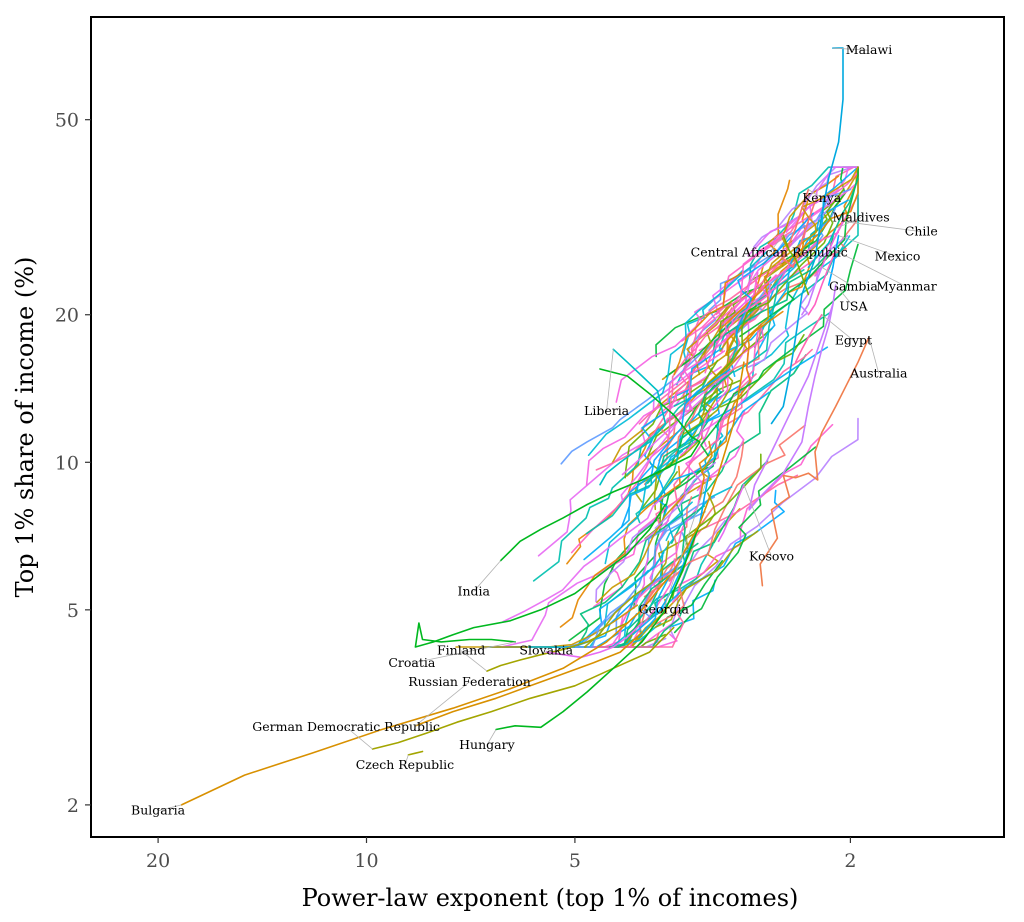  Describe the element at coordinates (808, 338) in the screenshot. I see `series-line-egypt` at that location.